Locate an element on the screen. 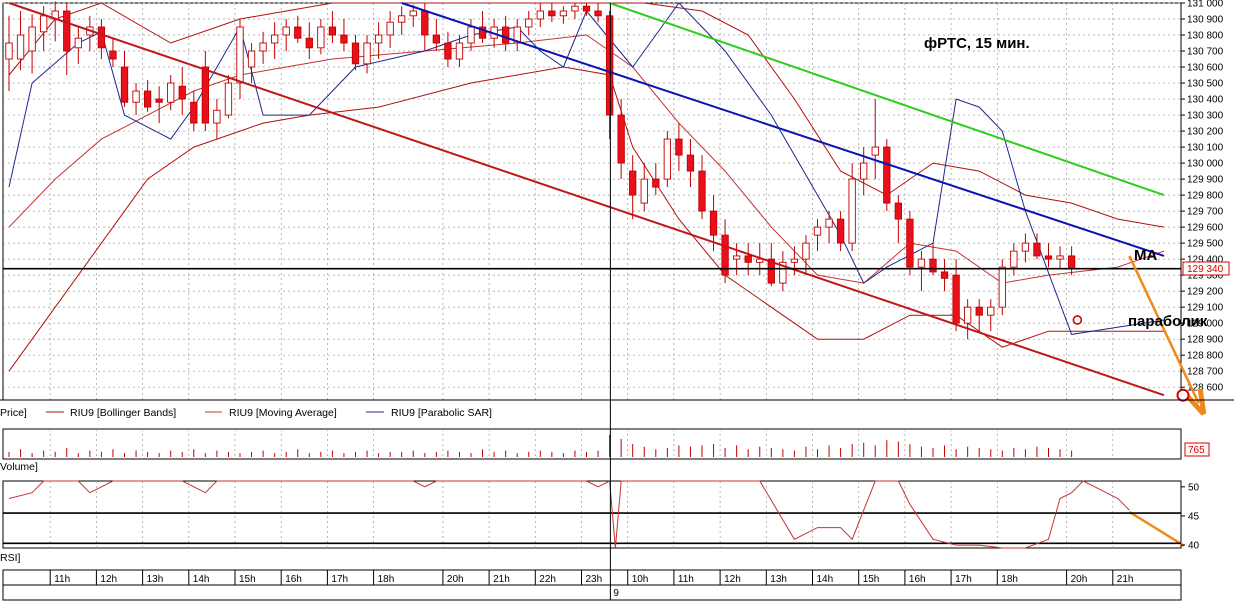 Image resolution: width=1234 pixels, height=608 pixels. rsi-tick-label: 50 is located at coordinates (1194, 487).